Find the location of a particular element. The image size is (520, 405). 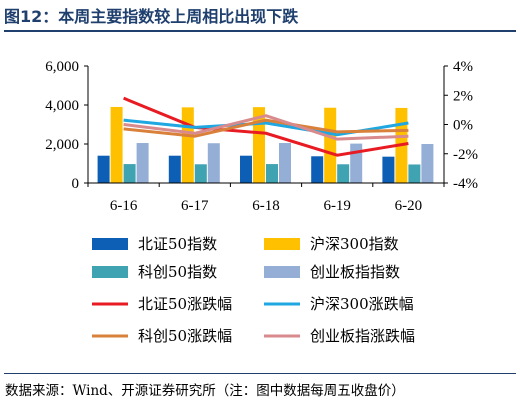

right-tick-label: -2% is located at coordinates (465, 155).